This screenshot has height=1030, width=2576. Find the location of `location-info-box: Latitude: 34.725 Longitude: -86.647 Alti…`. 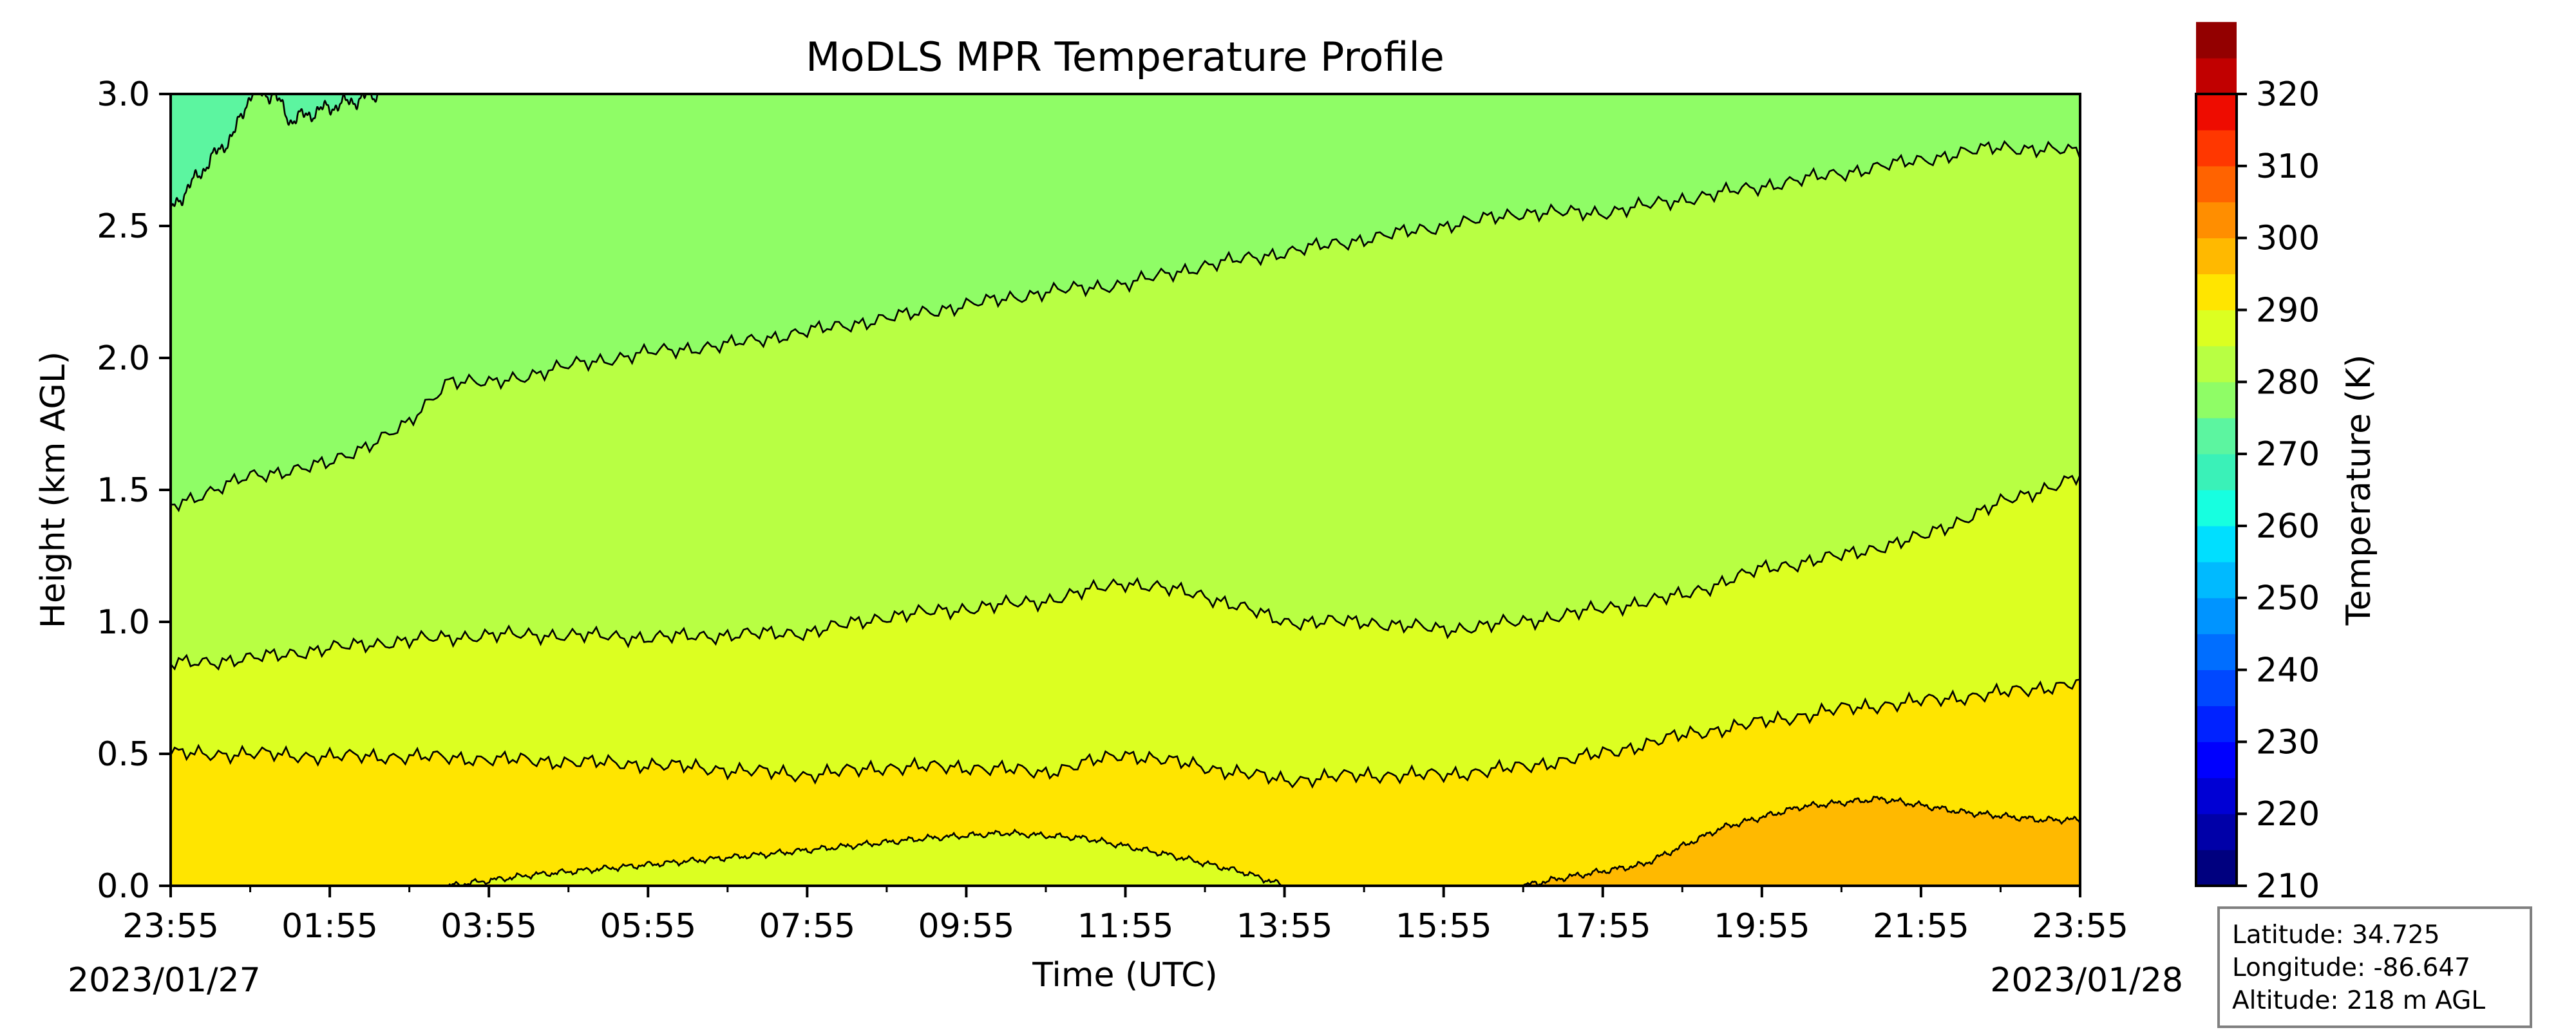

location-info-box: Latitude: 34.725 Longitude: -86.647 Alti… is located at coordinates (2374, 967).